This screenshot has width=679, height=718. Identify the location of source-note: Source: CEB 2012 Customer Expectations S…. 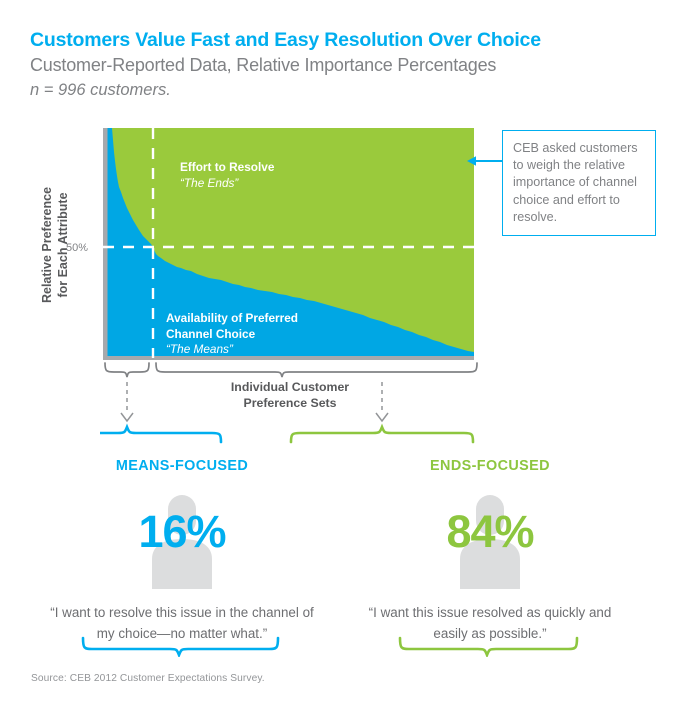
(148, 678).